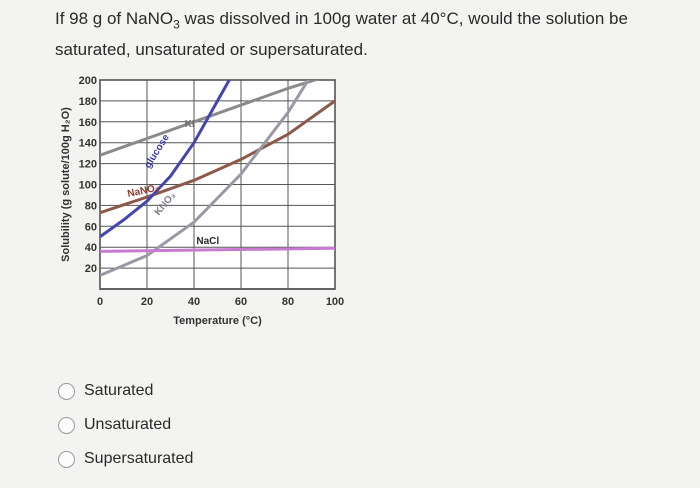  What do you see at coordinates (176, 24) in the screenshot?
I see `question-subscript: 3` at bounding box center [176, 24].